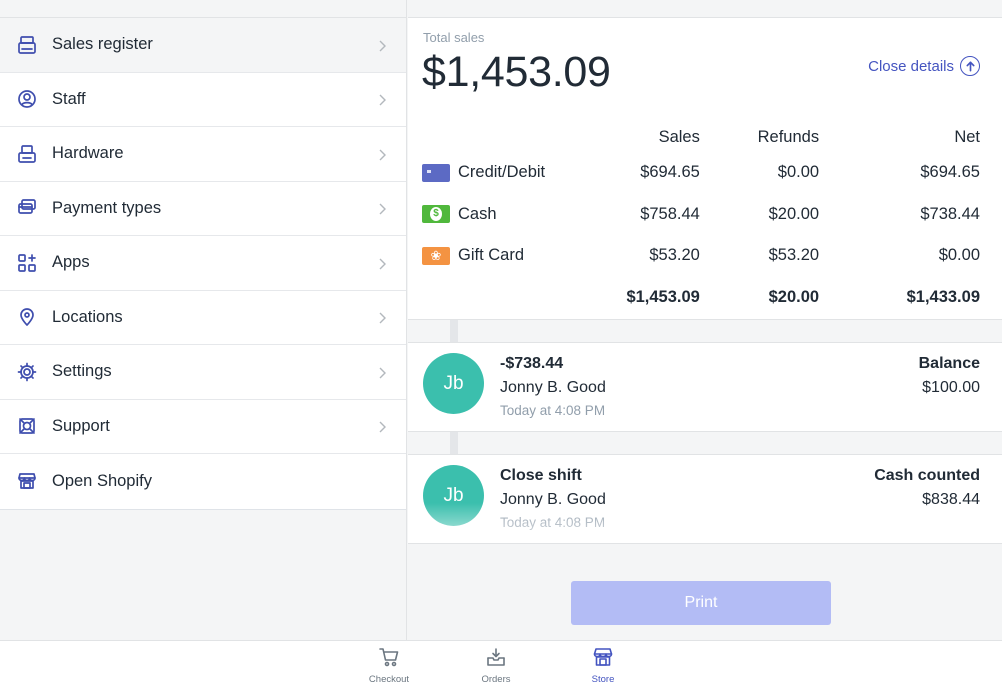  What do you see at coordinates (794, 255) in the screenshot?
I see `refunds-cell: $53.20` at bounding box center [794, 255].